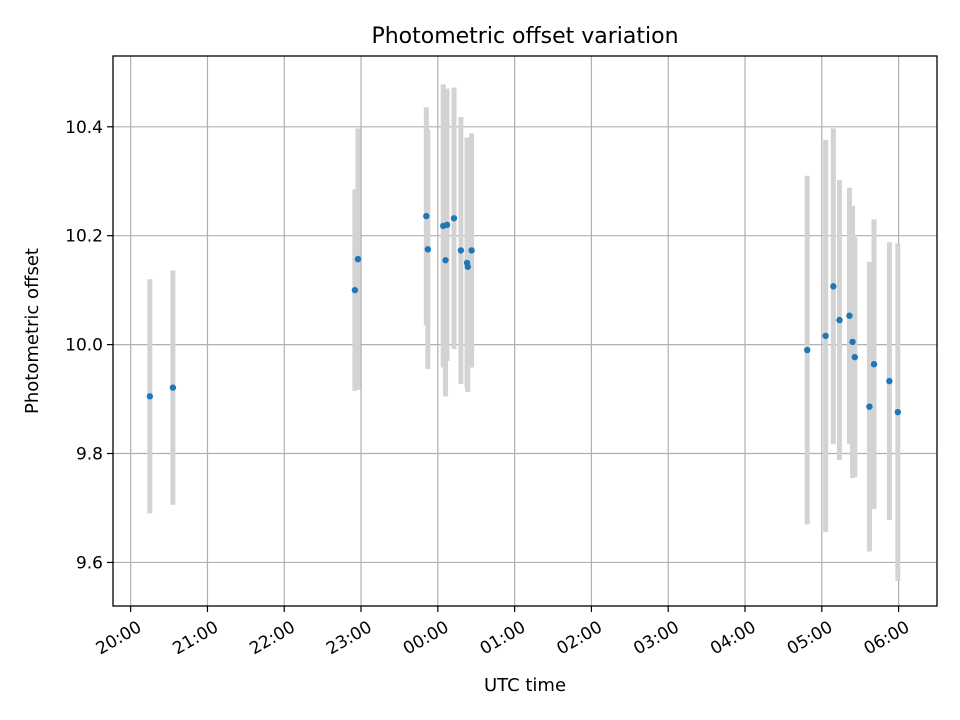 This screenshot has width=960, height=720. I want to click on y-tick-label: 10.0, so click(84, 346).